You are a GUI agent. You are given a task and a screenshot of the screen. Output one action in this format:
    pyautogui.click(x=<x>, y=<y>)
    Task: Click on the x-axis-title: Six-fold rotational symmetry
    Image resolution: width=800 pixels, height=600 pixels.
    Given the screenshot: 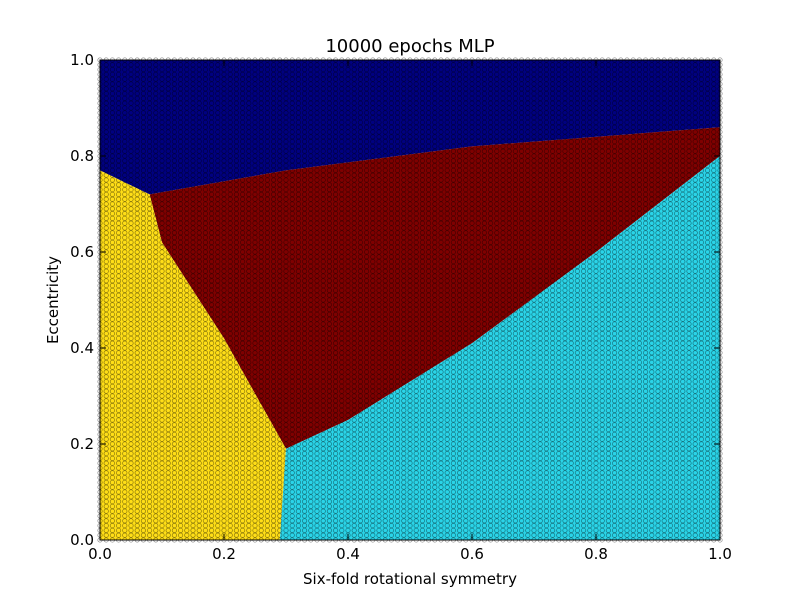 What is the action you would take?
    pyautogui.click(x=410, y=579)
    